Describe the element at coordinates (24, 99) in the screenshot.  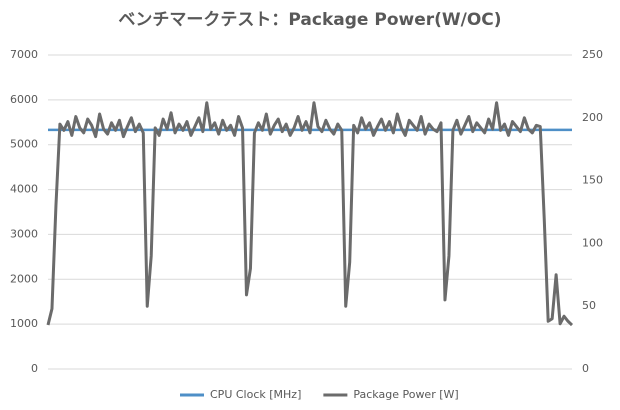
I see `y-tick-label: 6000` at that location.